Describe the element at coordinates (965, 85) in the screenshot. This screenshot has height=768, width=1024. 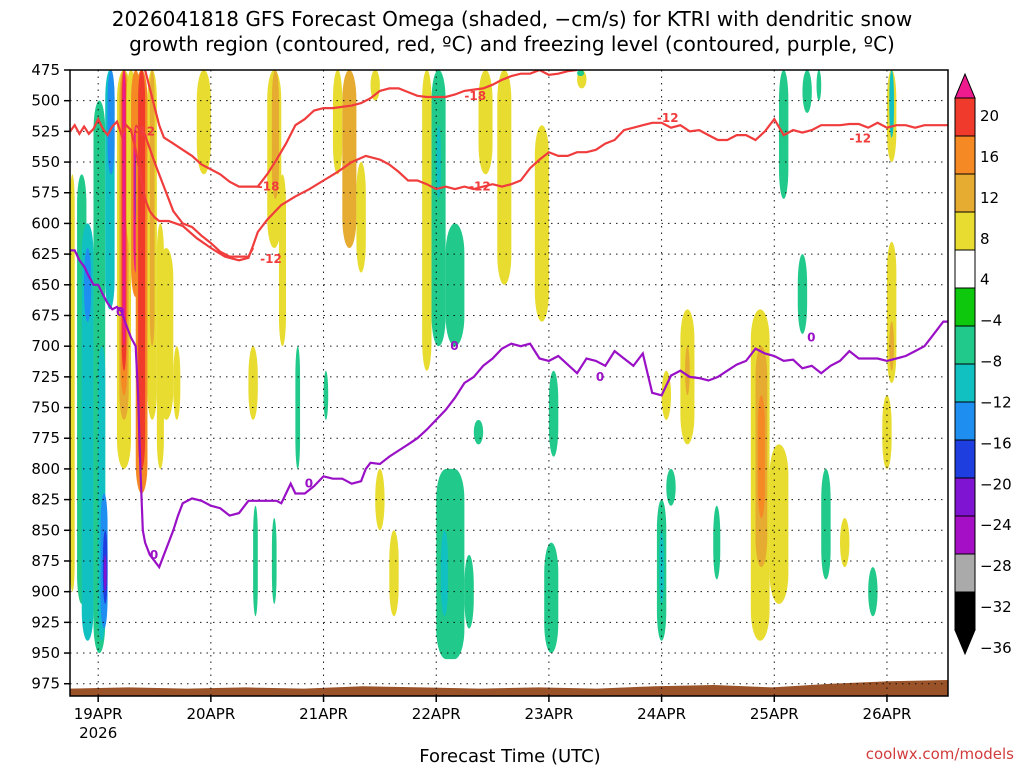
I see `colorbar-top-arrow` at that location.